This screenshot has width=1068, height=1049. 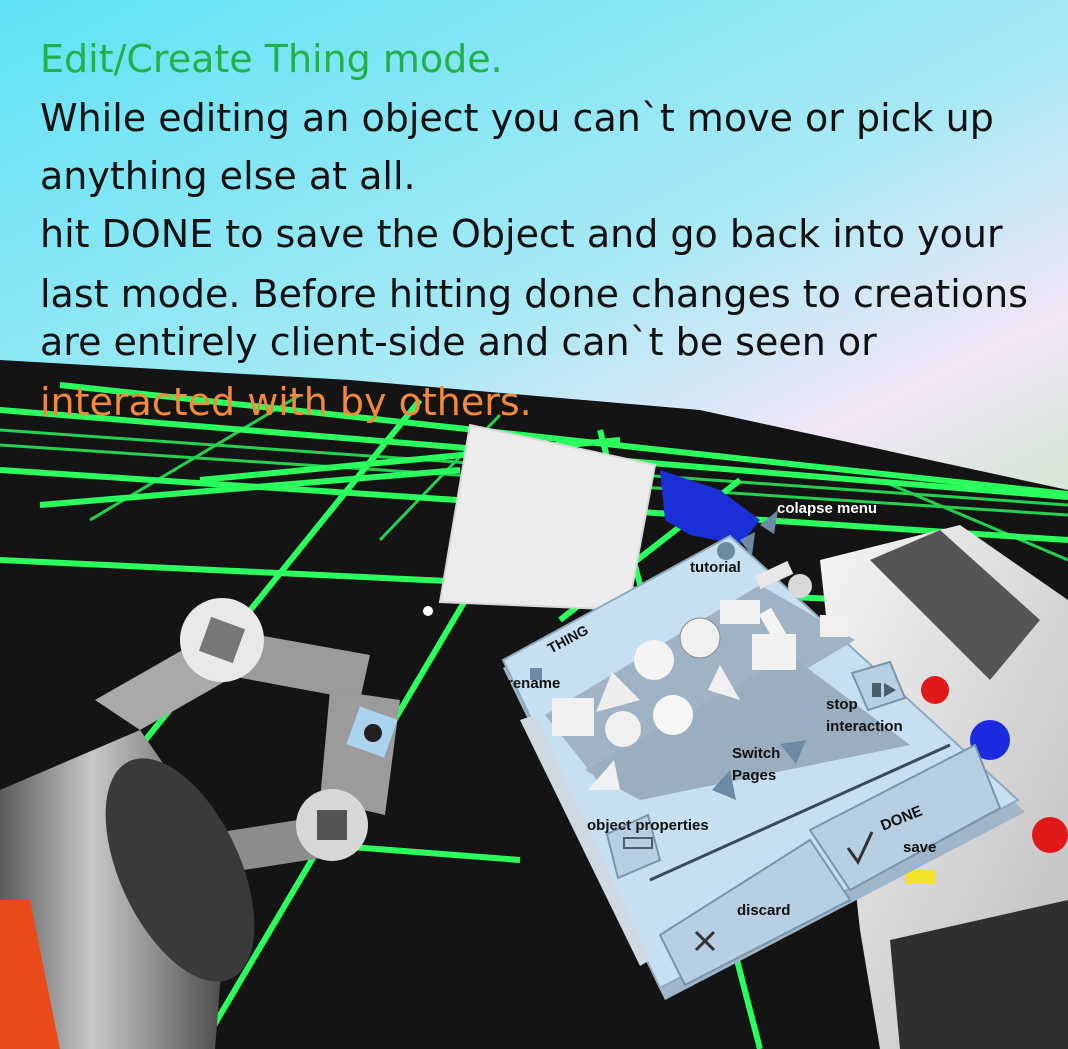 What do you see at coordinates (573, 717) in the screenshot?
I see `cube-shape` at bounding box center [573, 717].